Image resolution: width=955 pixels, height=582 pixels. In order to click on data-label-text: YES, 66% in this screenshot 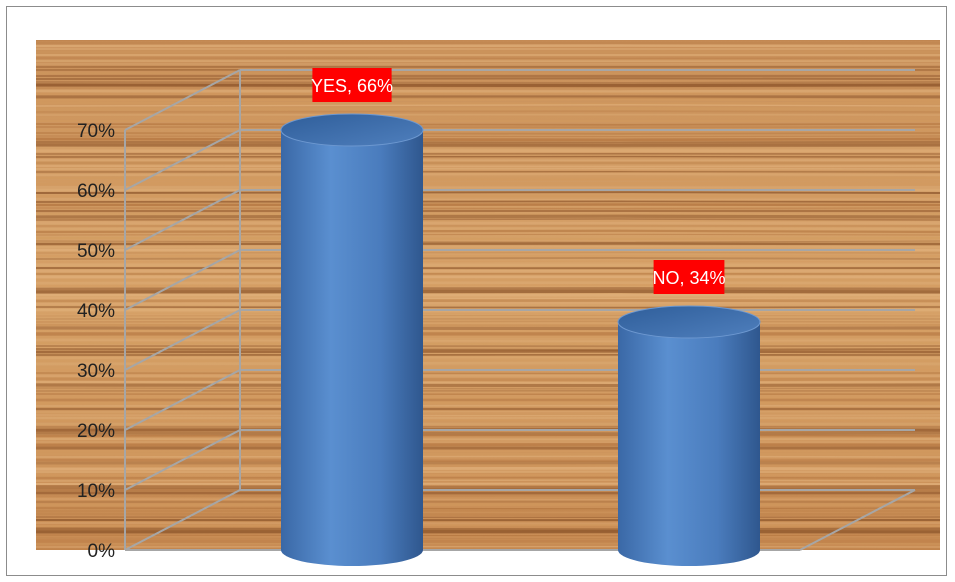, I will do `click(352, 86)`.